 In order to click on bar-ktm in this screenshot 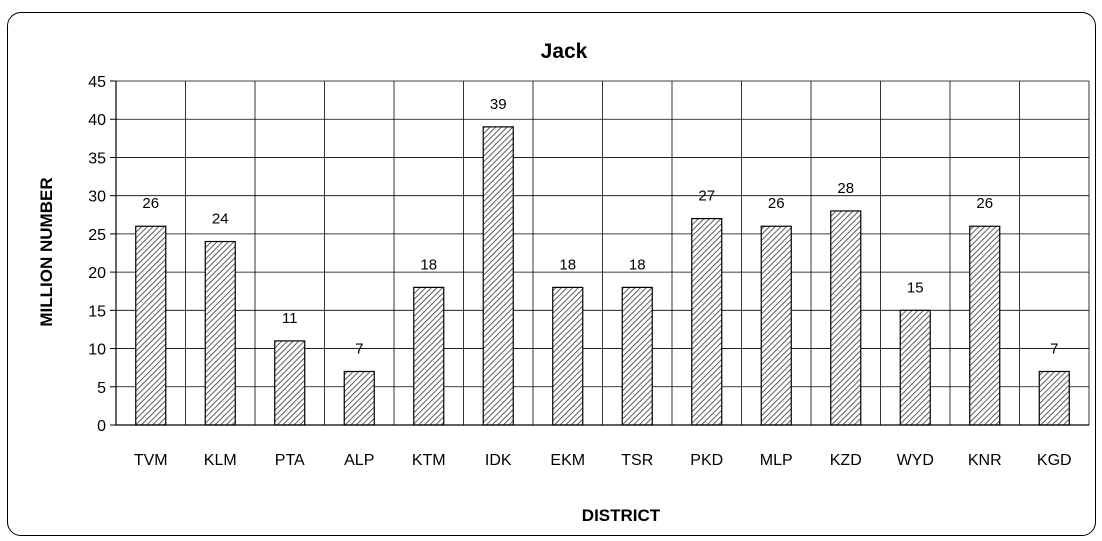, I will do `click(429, 356)`.